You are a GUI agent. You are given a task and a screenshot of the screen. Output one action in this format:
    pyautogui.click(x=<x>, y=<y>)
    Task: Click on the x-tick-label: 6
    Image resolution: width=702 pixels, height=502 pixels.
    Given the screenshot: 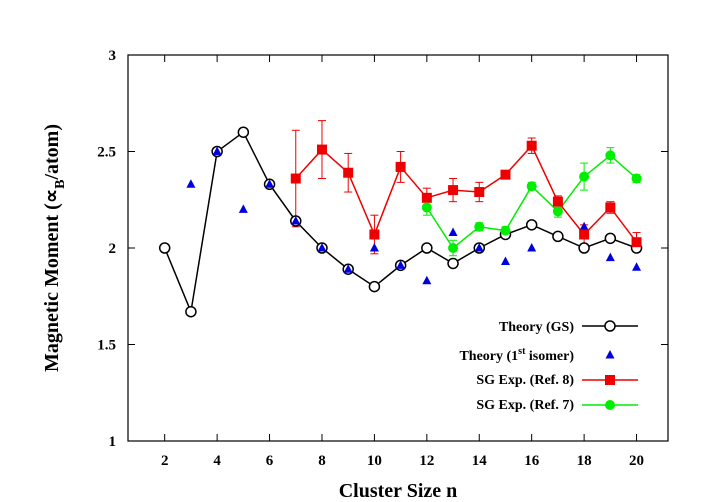 What is the action you would take?
    pyautogui.click(x=270, y=461)
    